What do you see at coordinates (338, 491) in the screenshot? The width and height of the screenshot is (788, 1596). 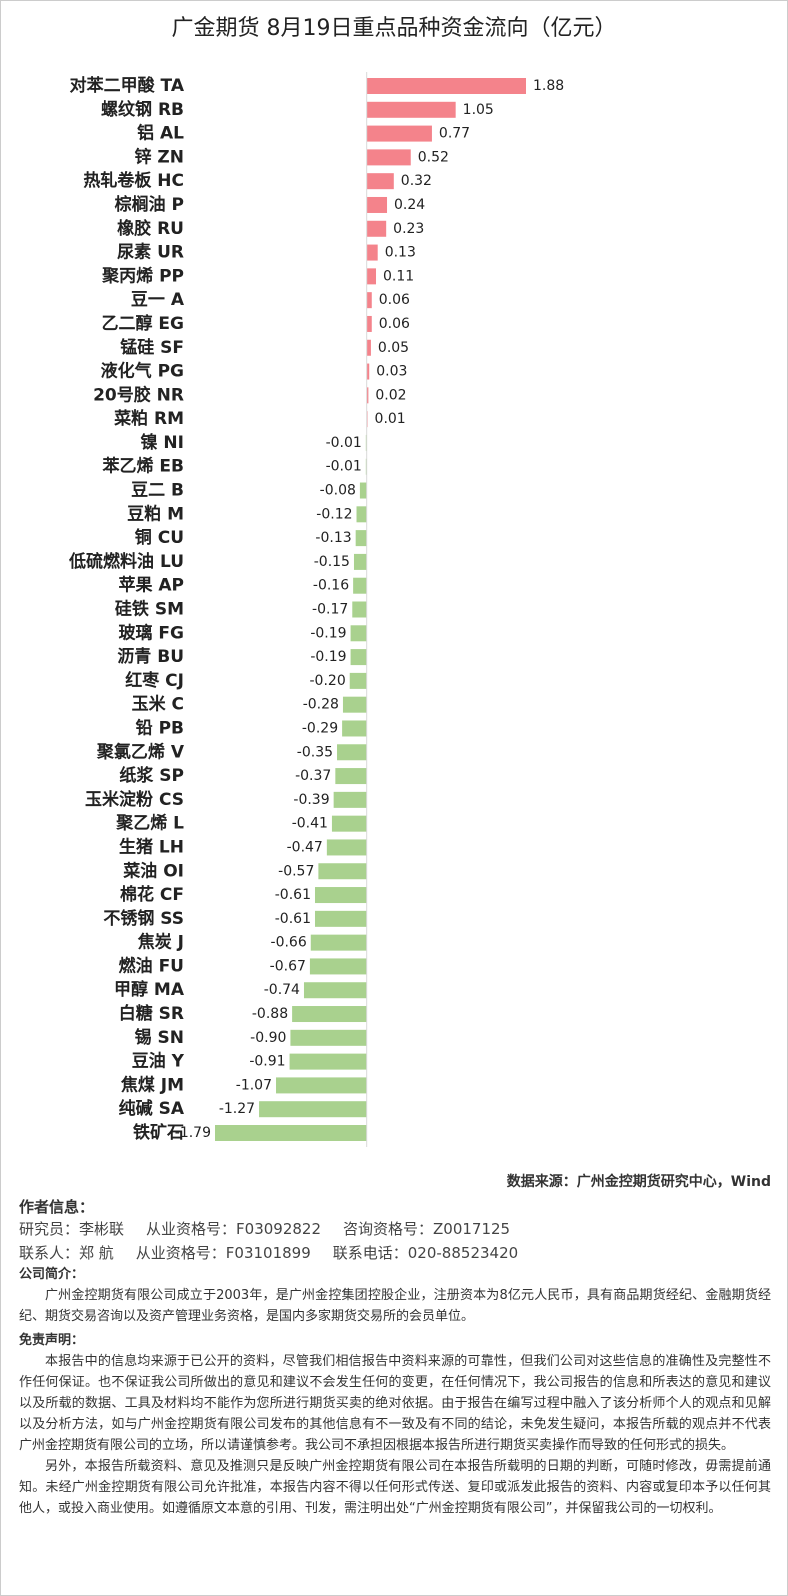 I see `value-label: -0.08` at bounding box center [338, 491].